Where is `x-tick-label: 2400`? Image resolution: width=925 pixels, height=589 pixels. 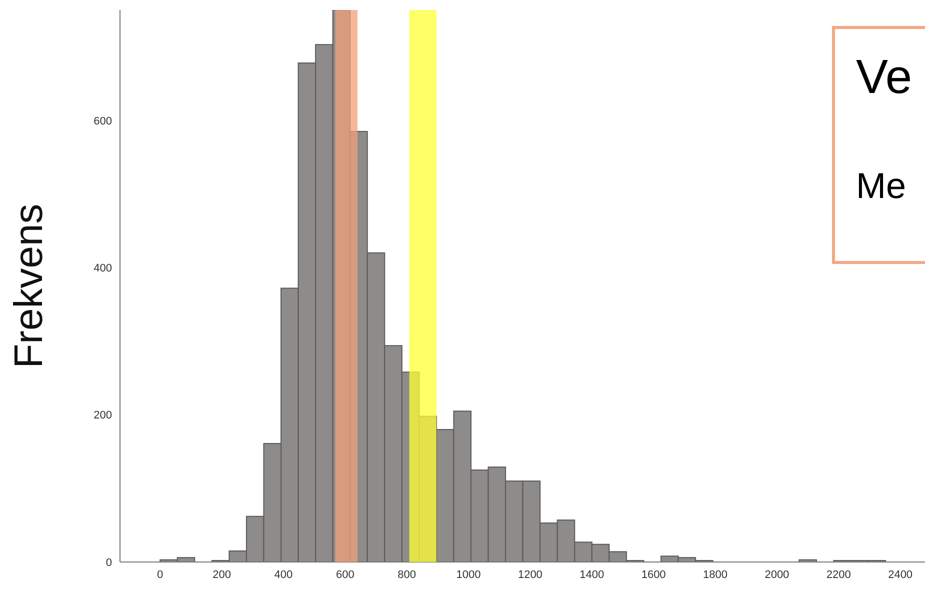
x-tick-label: 2400 is located at coordinates (900, 574).